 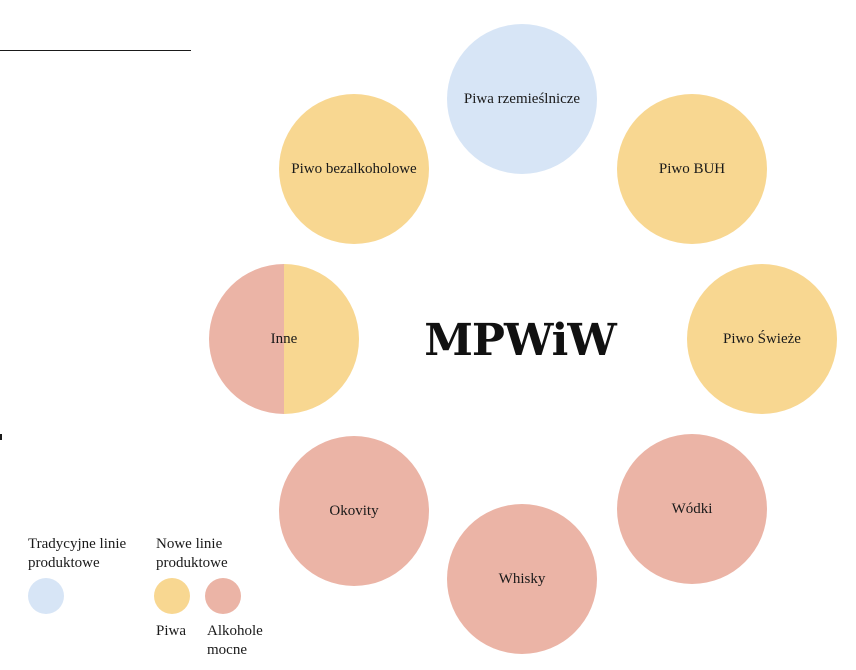 What do you see at coordinates (223, 596) in the screenshot?
I see `legend-swatch-alkohole` at bounding box center [223, 596].